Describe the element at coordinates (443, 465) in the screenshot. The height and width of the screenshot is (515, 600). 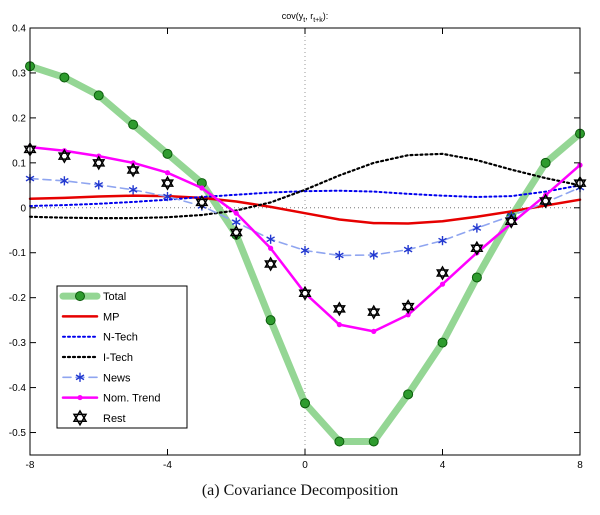
I see `x-tick-label: 4` at that location.